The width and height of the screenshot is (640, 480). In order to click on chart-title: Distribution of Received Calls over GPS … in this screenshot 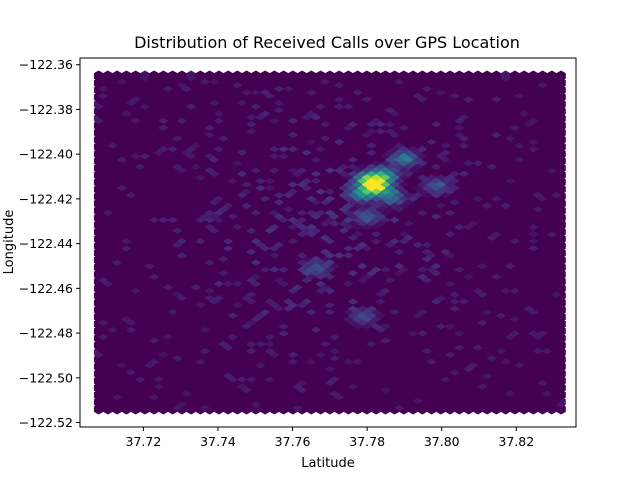, I will do `click(327, 42)`.